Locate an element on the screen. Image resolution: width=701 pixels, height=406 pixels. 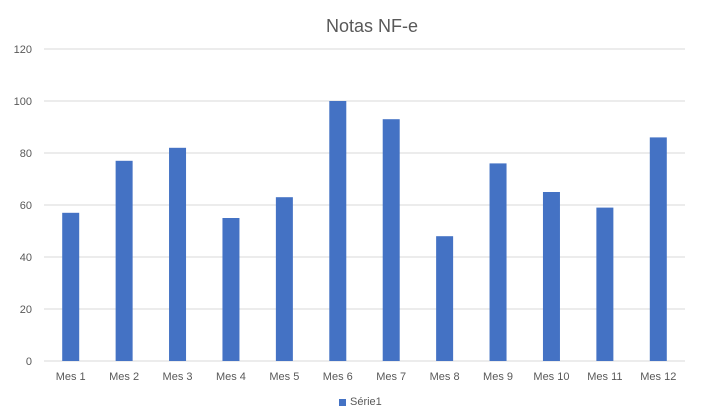
chart-title: Notas NF-e is located at coordinates (372, 26).